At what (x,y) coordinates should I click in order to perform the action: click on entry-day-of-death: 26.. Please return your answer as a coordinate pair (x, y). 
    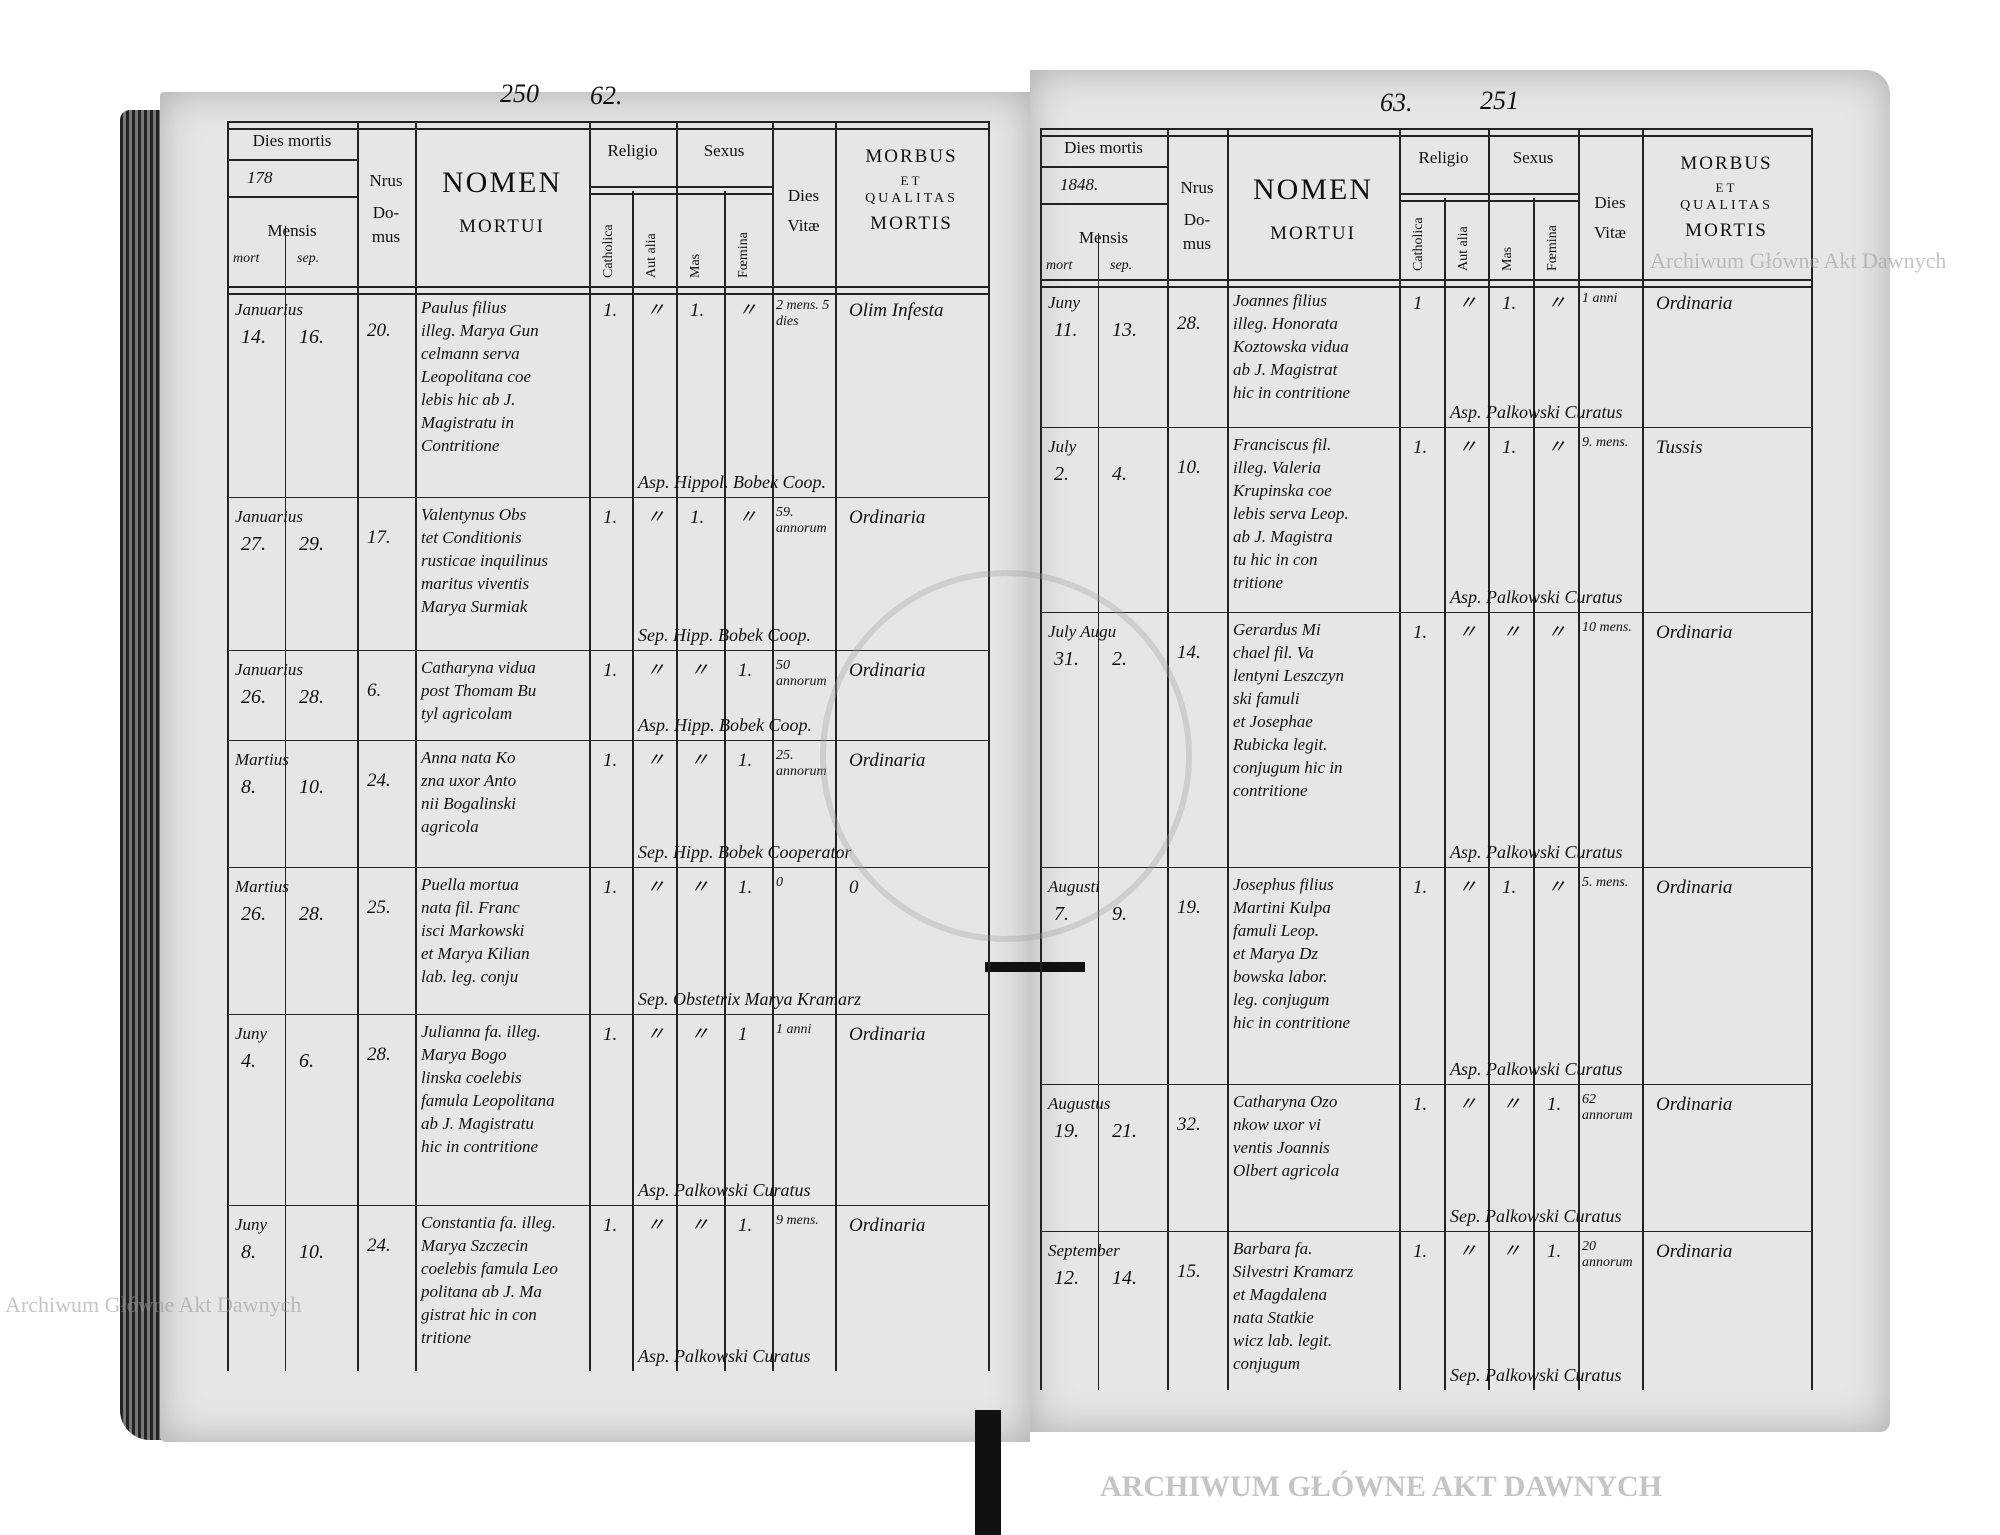
    Looking at the image, I should click on (253, 697).